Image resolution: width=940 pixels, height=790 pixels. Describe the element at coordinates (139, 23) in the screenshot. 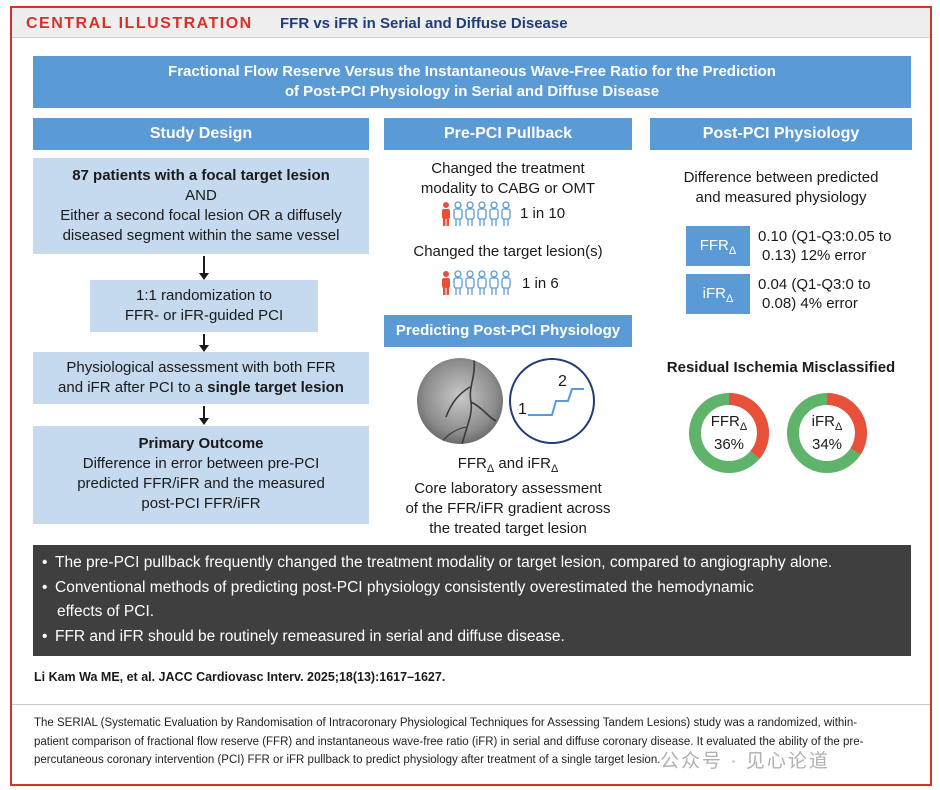

I see `header-label: CENTRAL ILLUSTRATION` at that location.